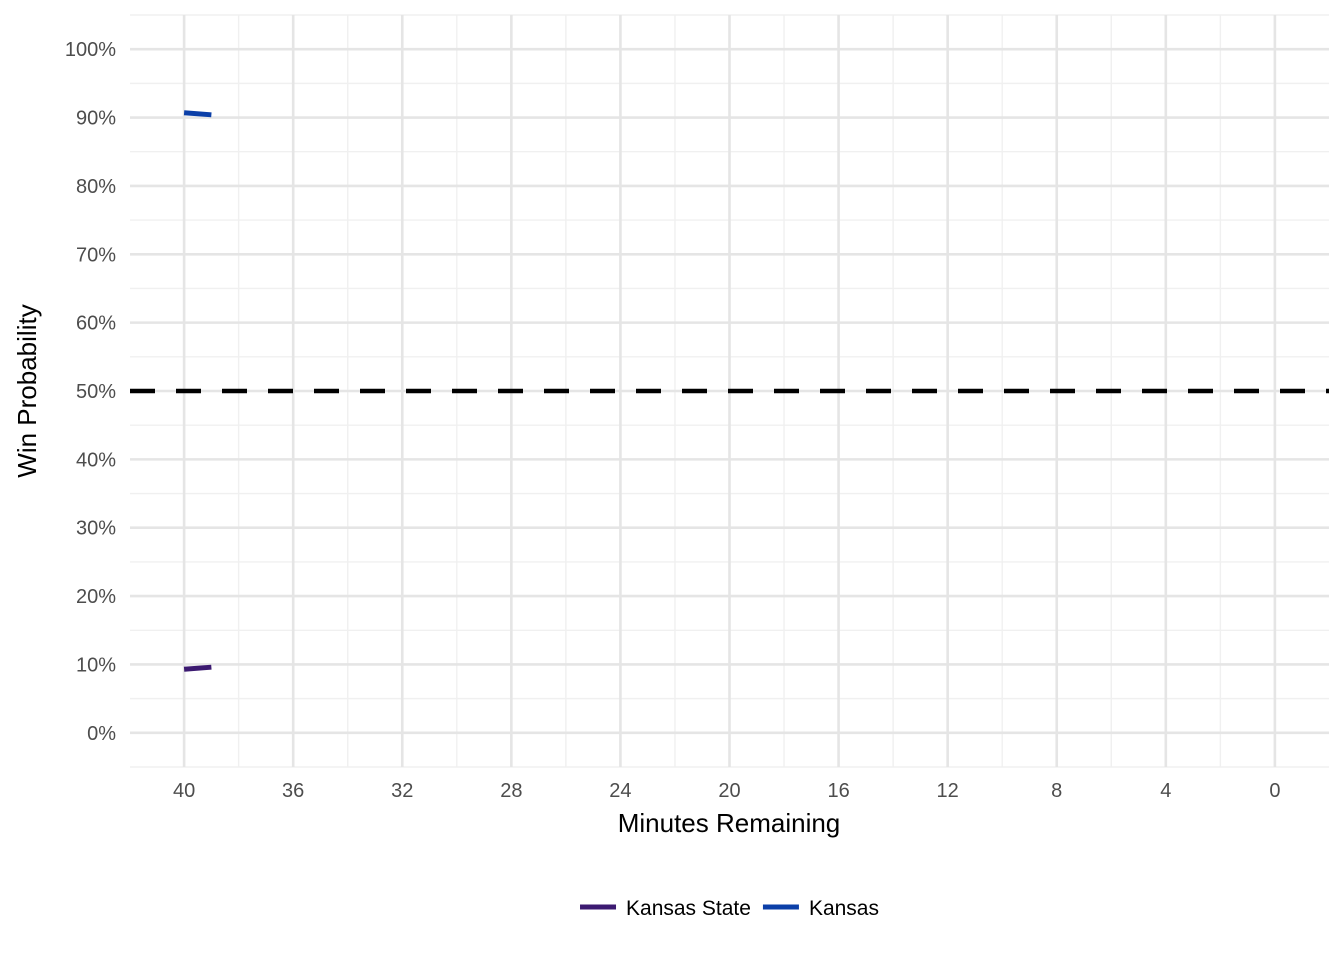 Image resolution: width=1344 pixels, height=965 pixels. Describe the element at coordinates (101, 734) in the screenshot. I see `y-tick-label: 0%` at that location.